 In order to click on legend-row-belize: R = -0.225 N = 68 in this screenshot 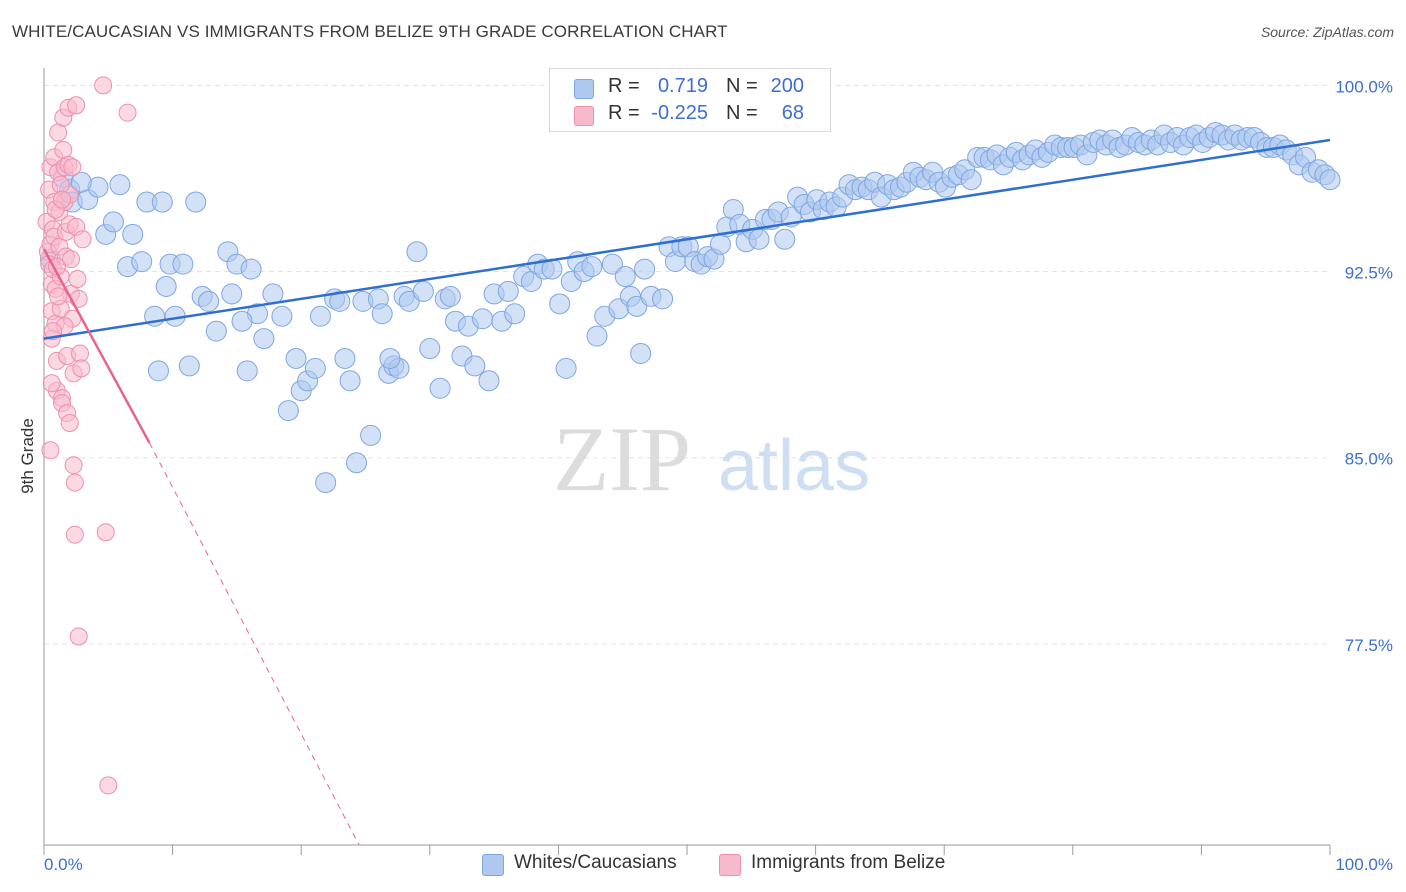, I will do `click(690, 115)`.